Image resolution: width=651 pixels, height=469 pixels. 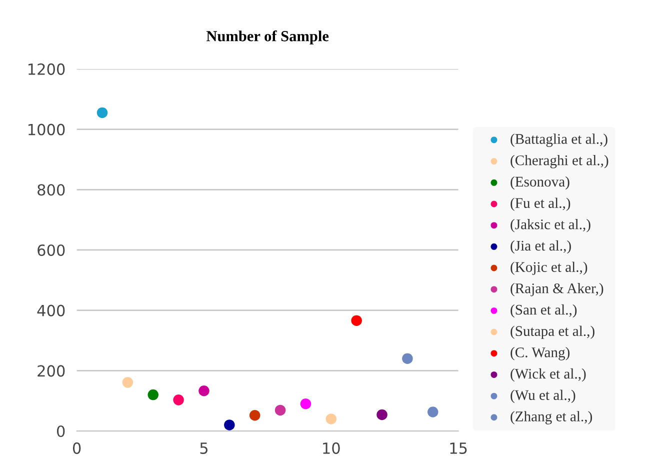 I want to click on legend-label: (Fu et al.,), so click(x=540, y=204).